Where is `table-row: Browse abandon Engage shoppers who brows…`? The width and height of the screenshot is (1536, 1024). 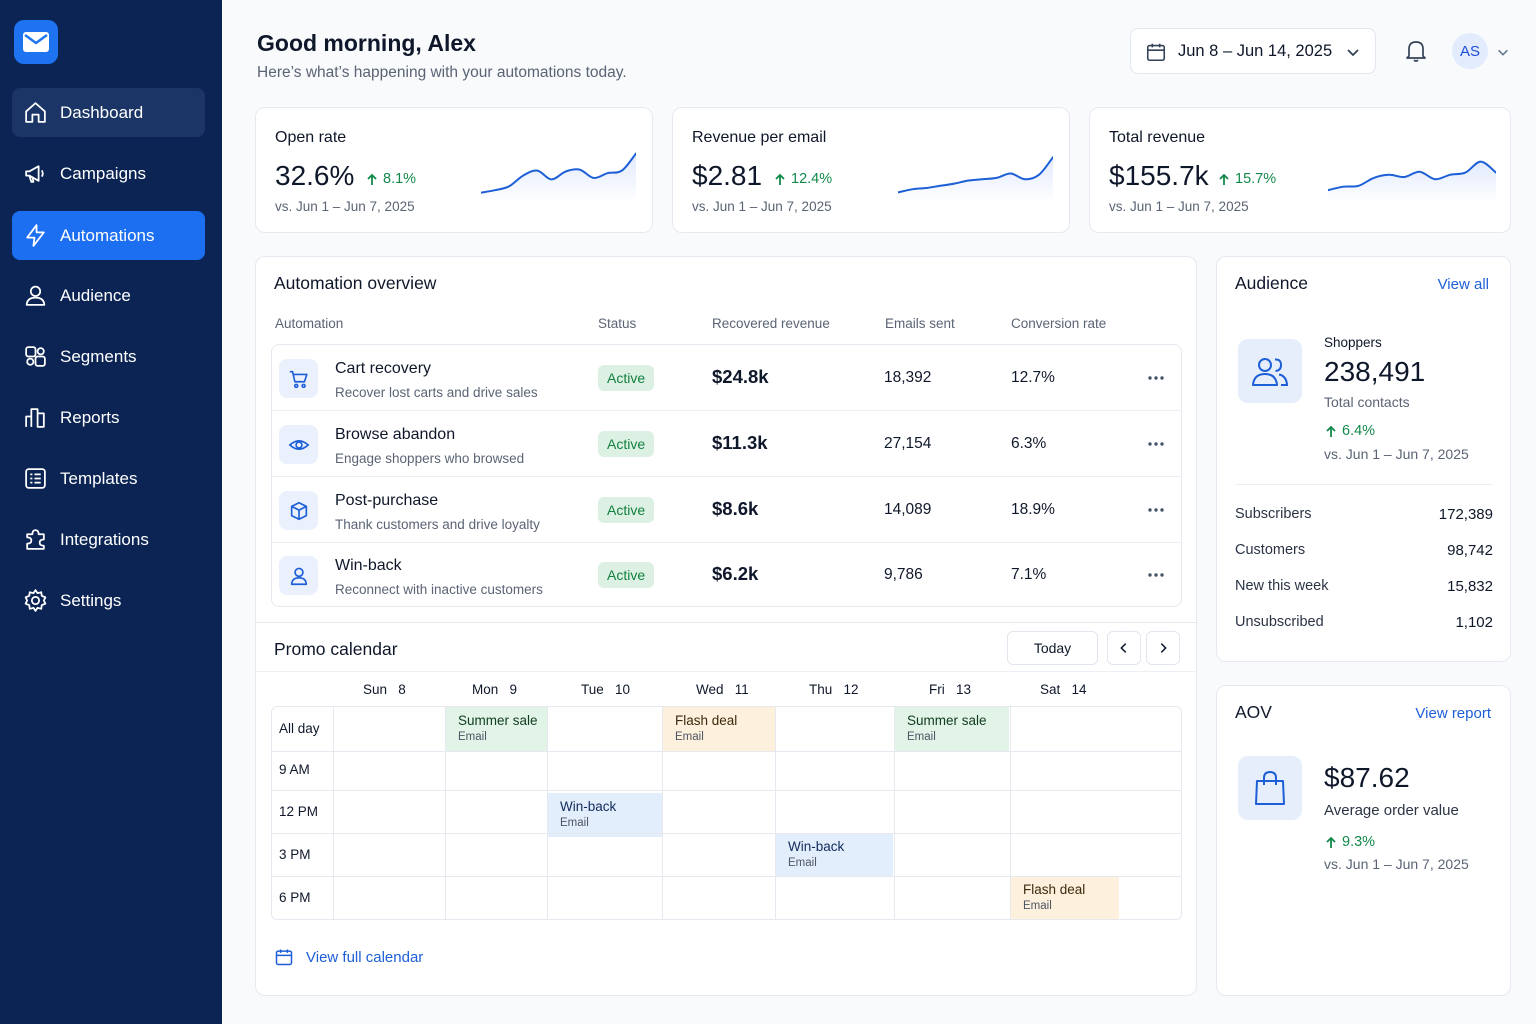
table-row: Browse abandon Engage shoppers who brows… is located at coordinates (726, 444).